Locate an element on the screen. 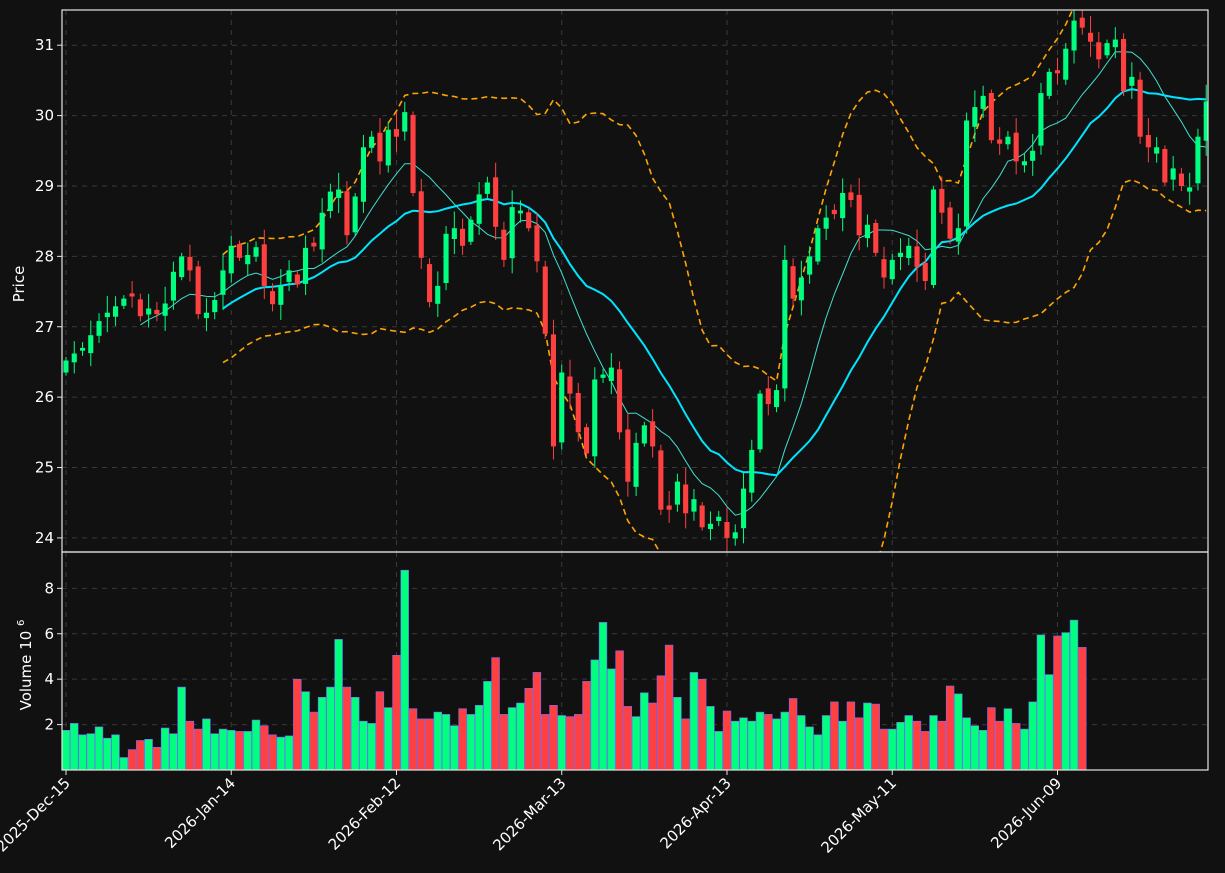  volume-tick-label: 8 is located at coordinates (49, 588).